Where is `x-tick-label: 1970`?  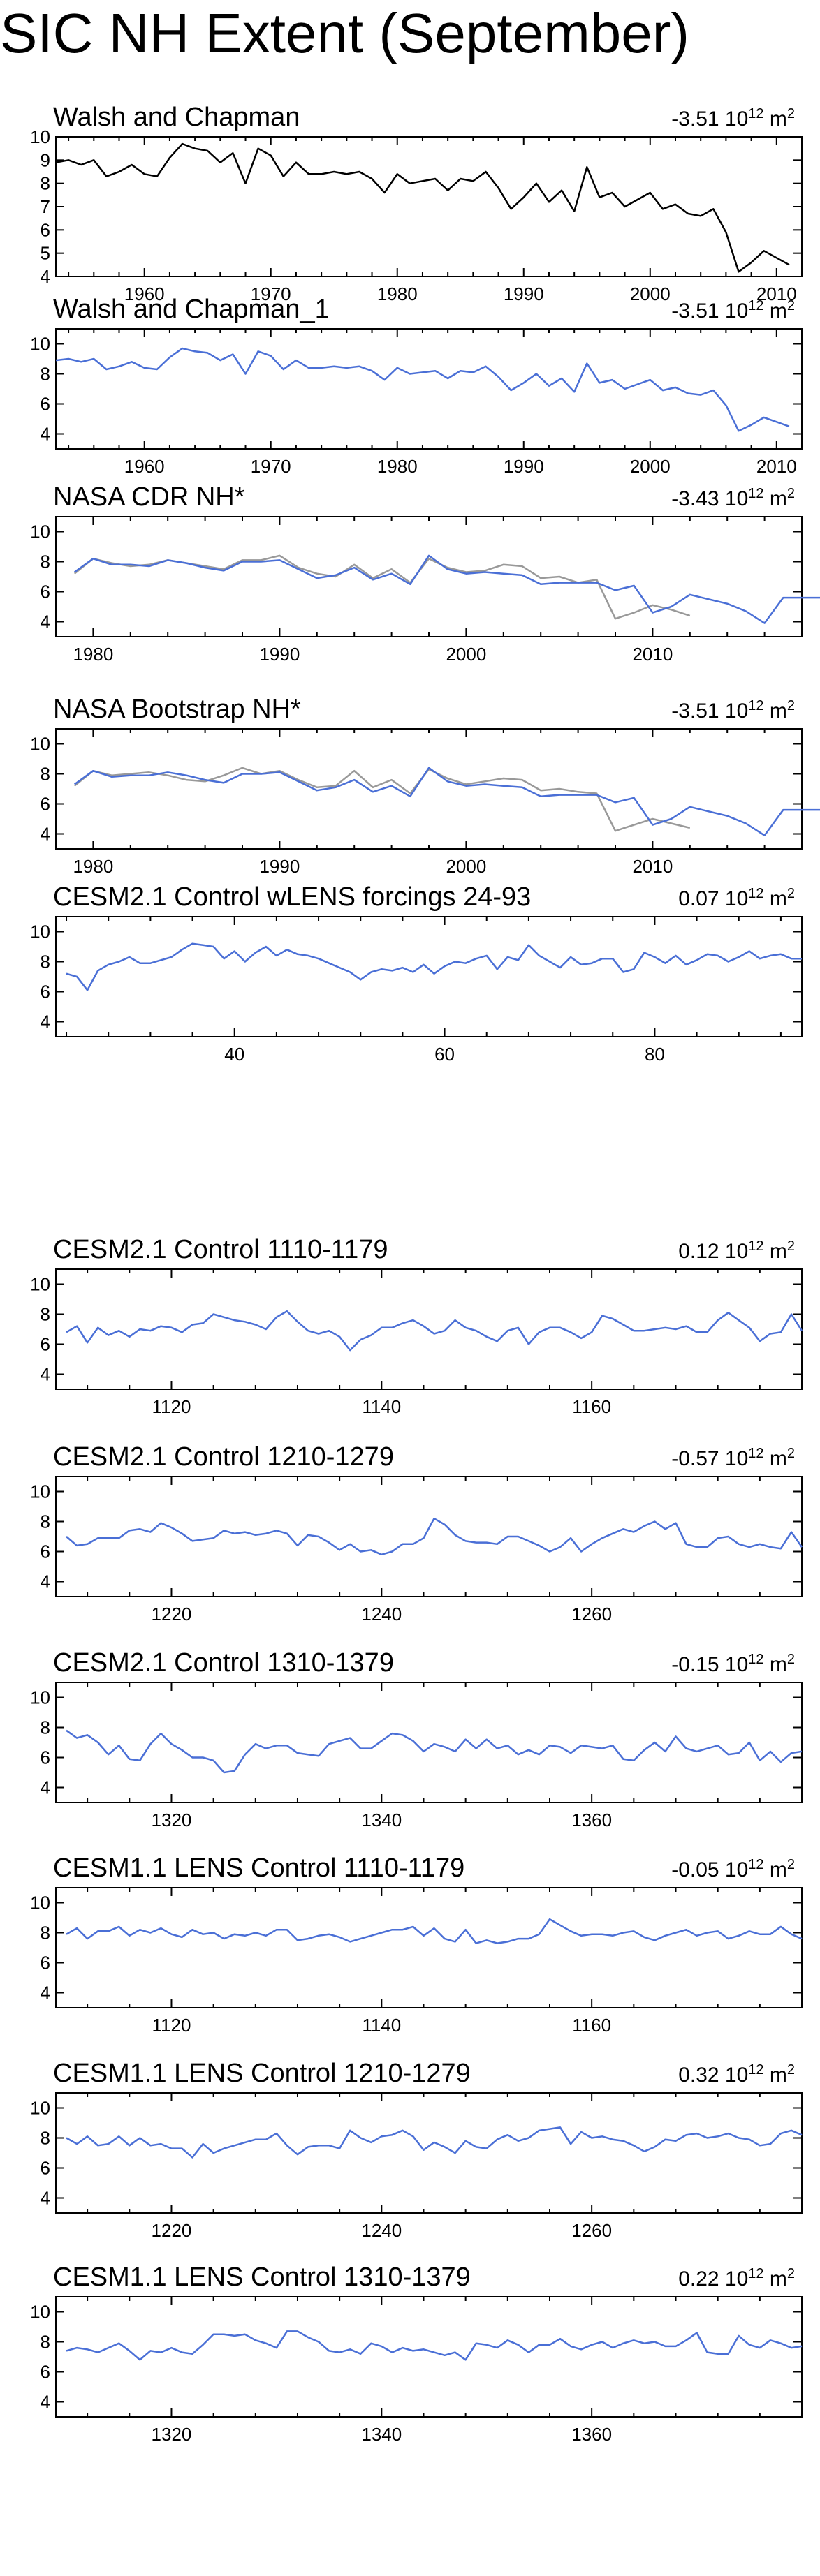
x-tick-label: 1970 is located at coordinates (271, 466).